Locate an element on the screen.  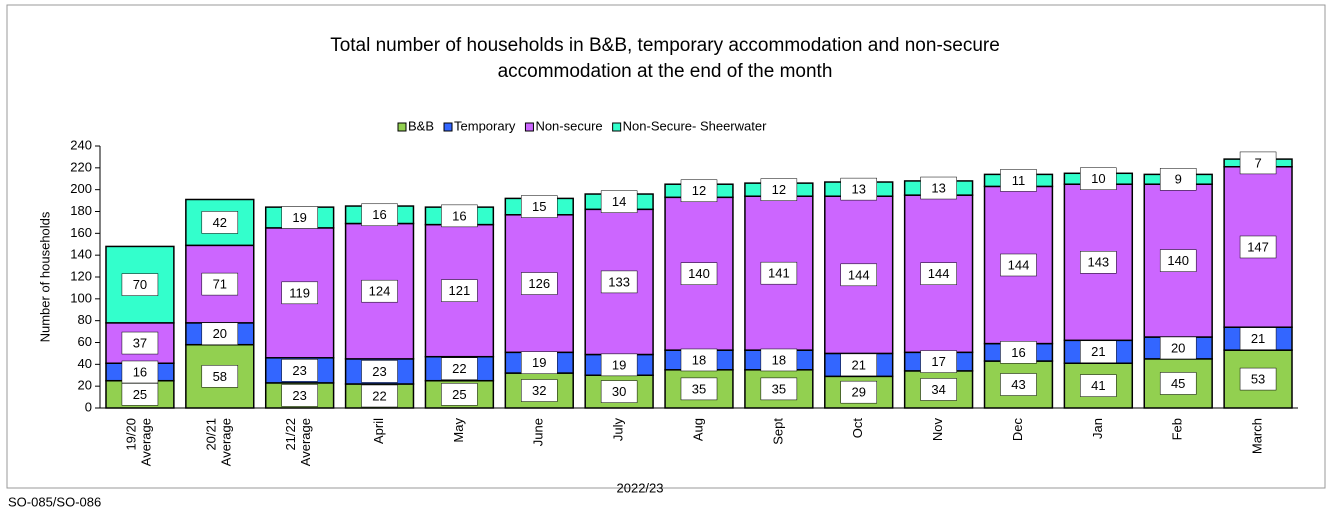
y-axis-label: Number of households is located at coordinates (44, 276).